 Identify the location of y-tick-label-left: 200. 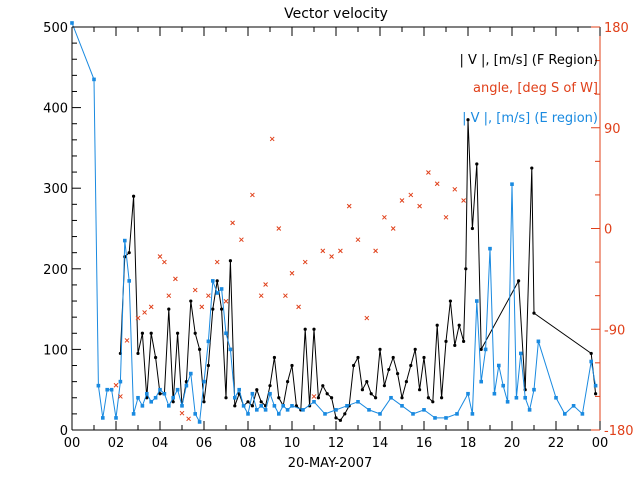
(55, 270).